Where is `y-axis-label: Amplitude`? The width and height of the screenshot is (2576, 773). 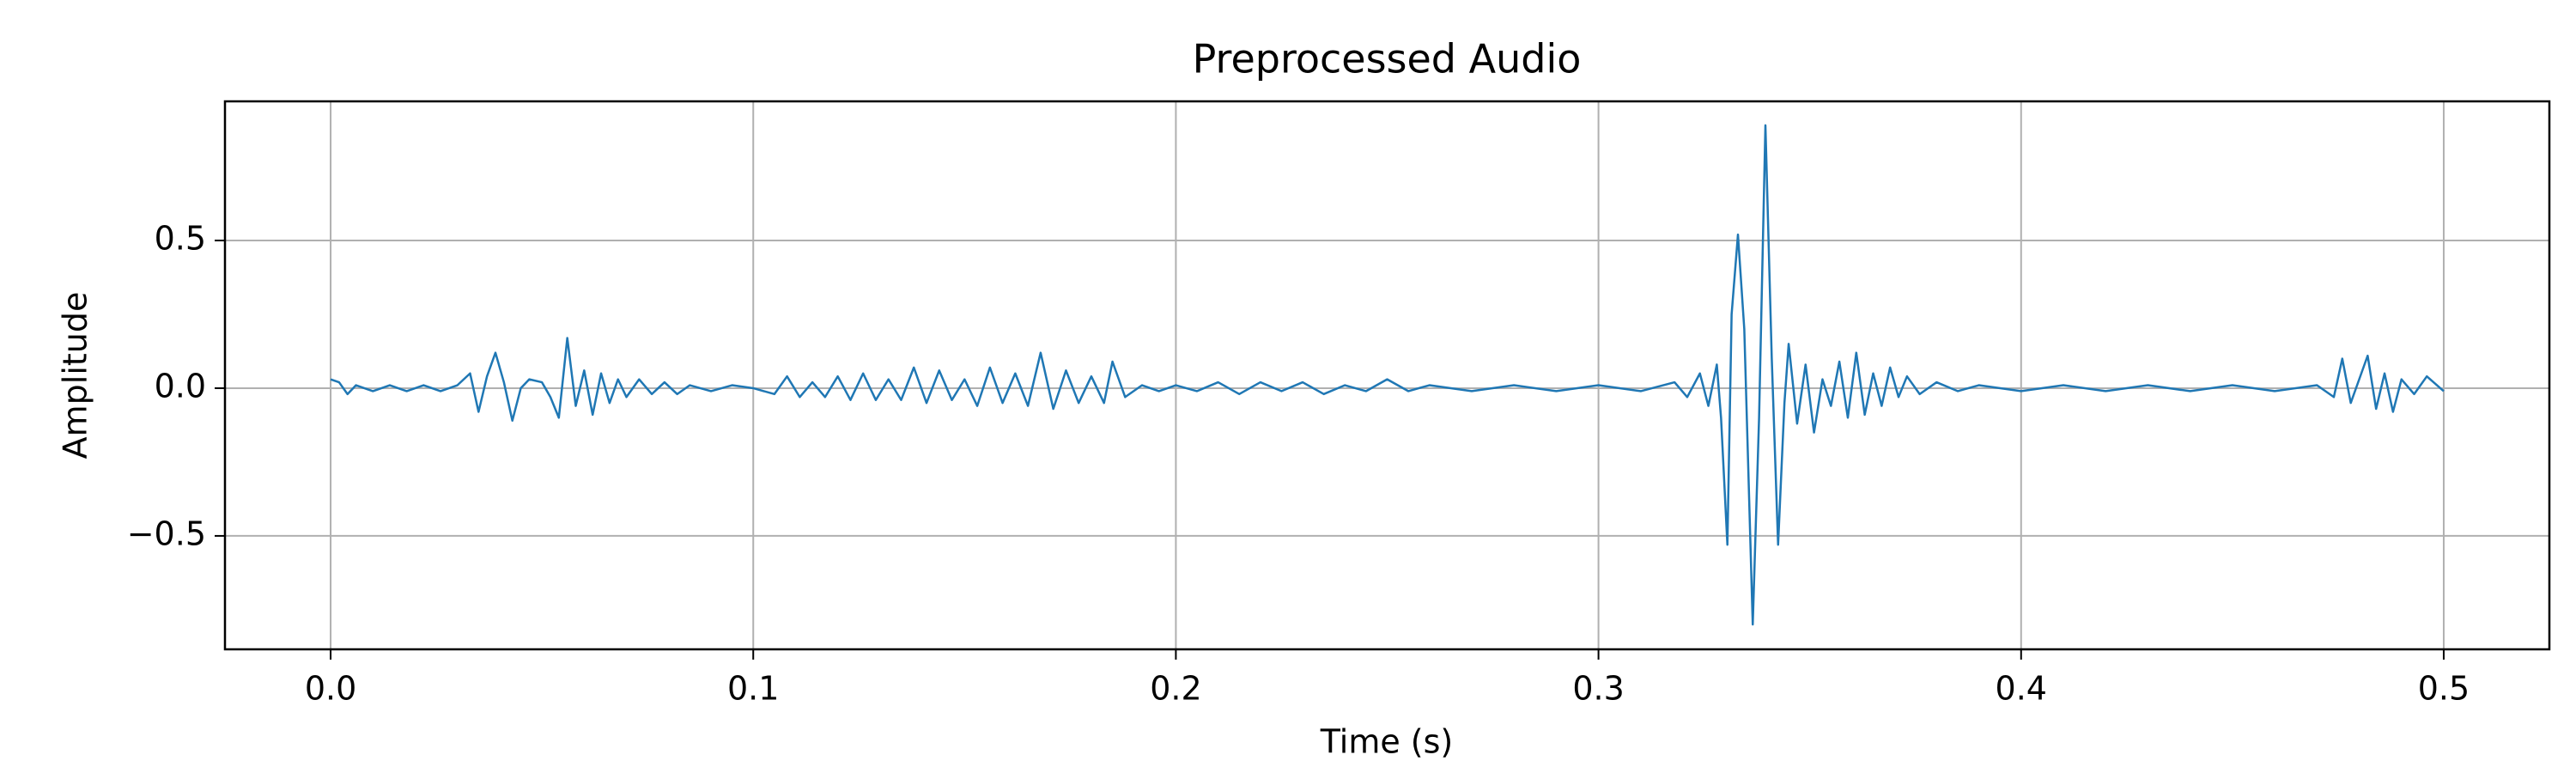
y-axis-label: Amplitude is located at coordinates (75, 376).